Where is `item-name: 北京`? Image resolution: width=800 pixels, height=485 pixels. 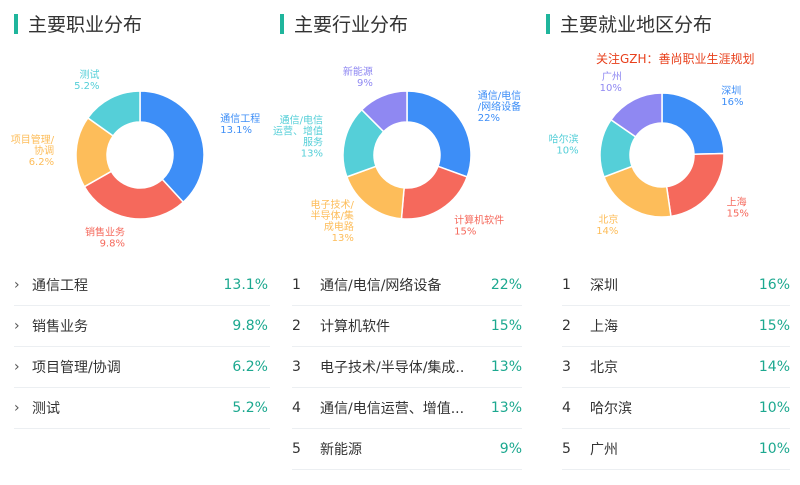 item-name: 北京 is located at coordinates (604, 368).